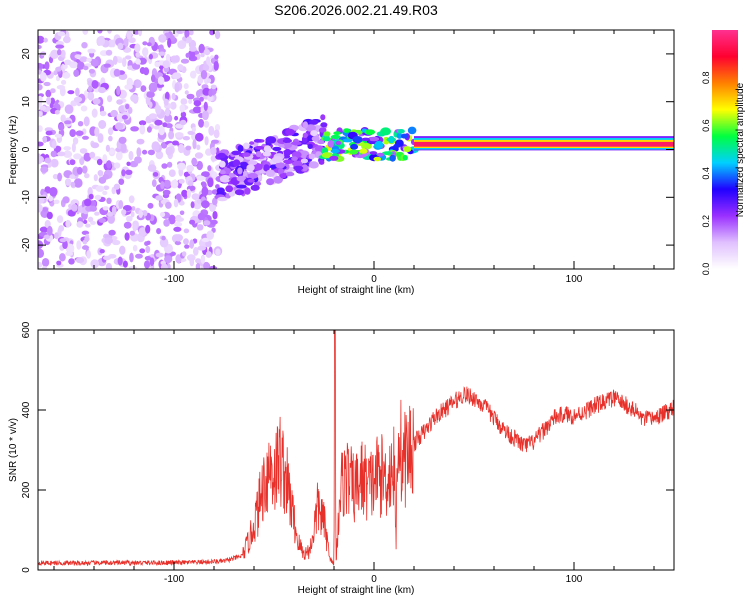 This screenshot has height=600, width=750. I want to click on colorbar-ticks: 0.0 0.2 0.4 0.6 0.8, so click(706, 174).